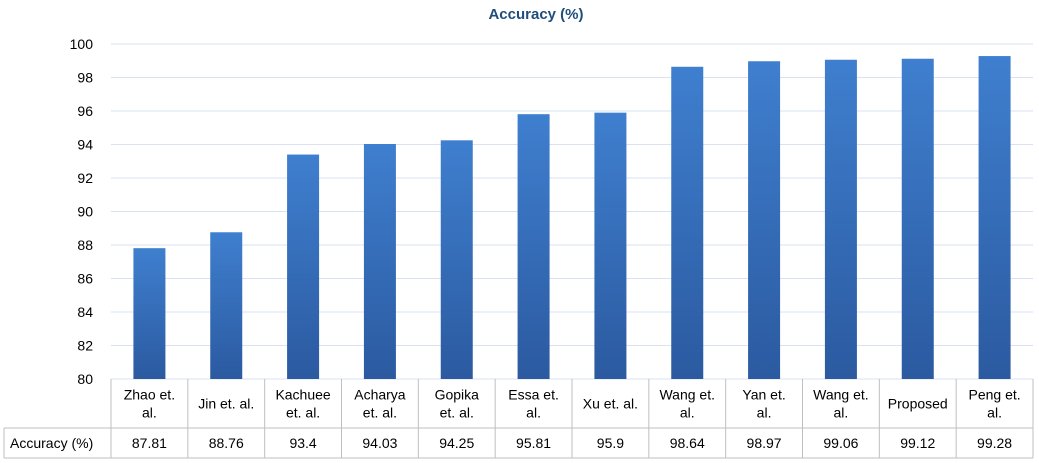 The image size is (1039, 463). What do you see at coordinates (302, 395) in the screenshot?
I see `category-label: Kachuee` at bounding box center [302, 395].